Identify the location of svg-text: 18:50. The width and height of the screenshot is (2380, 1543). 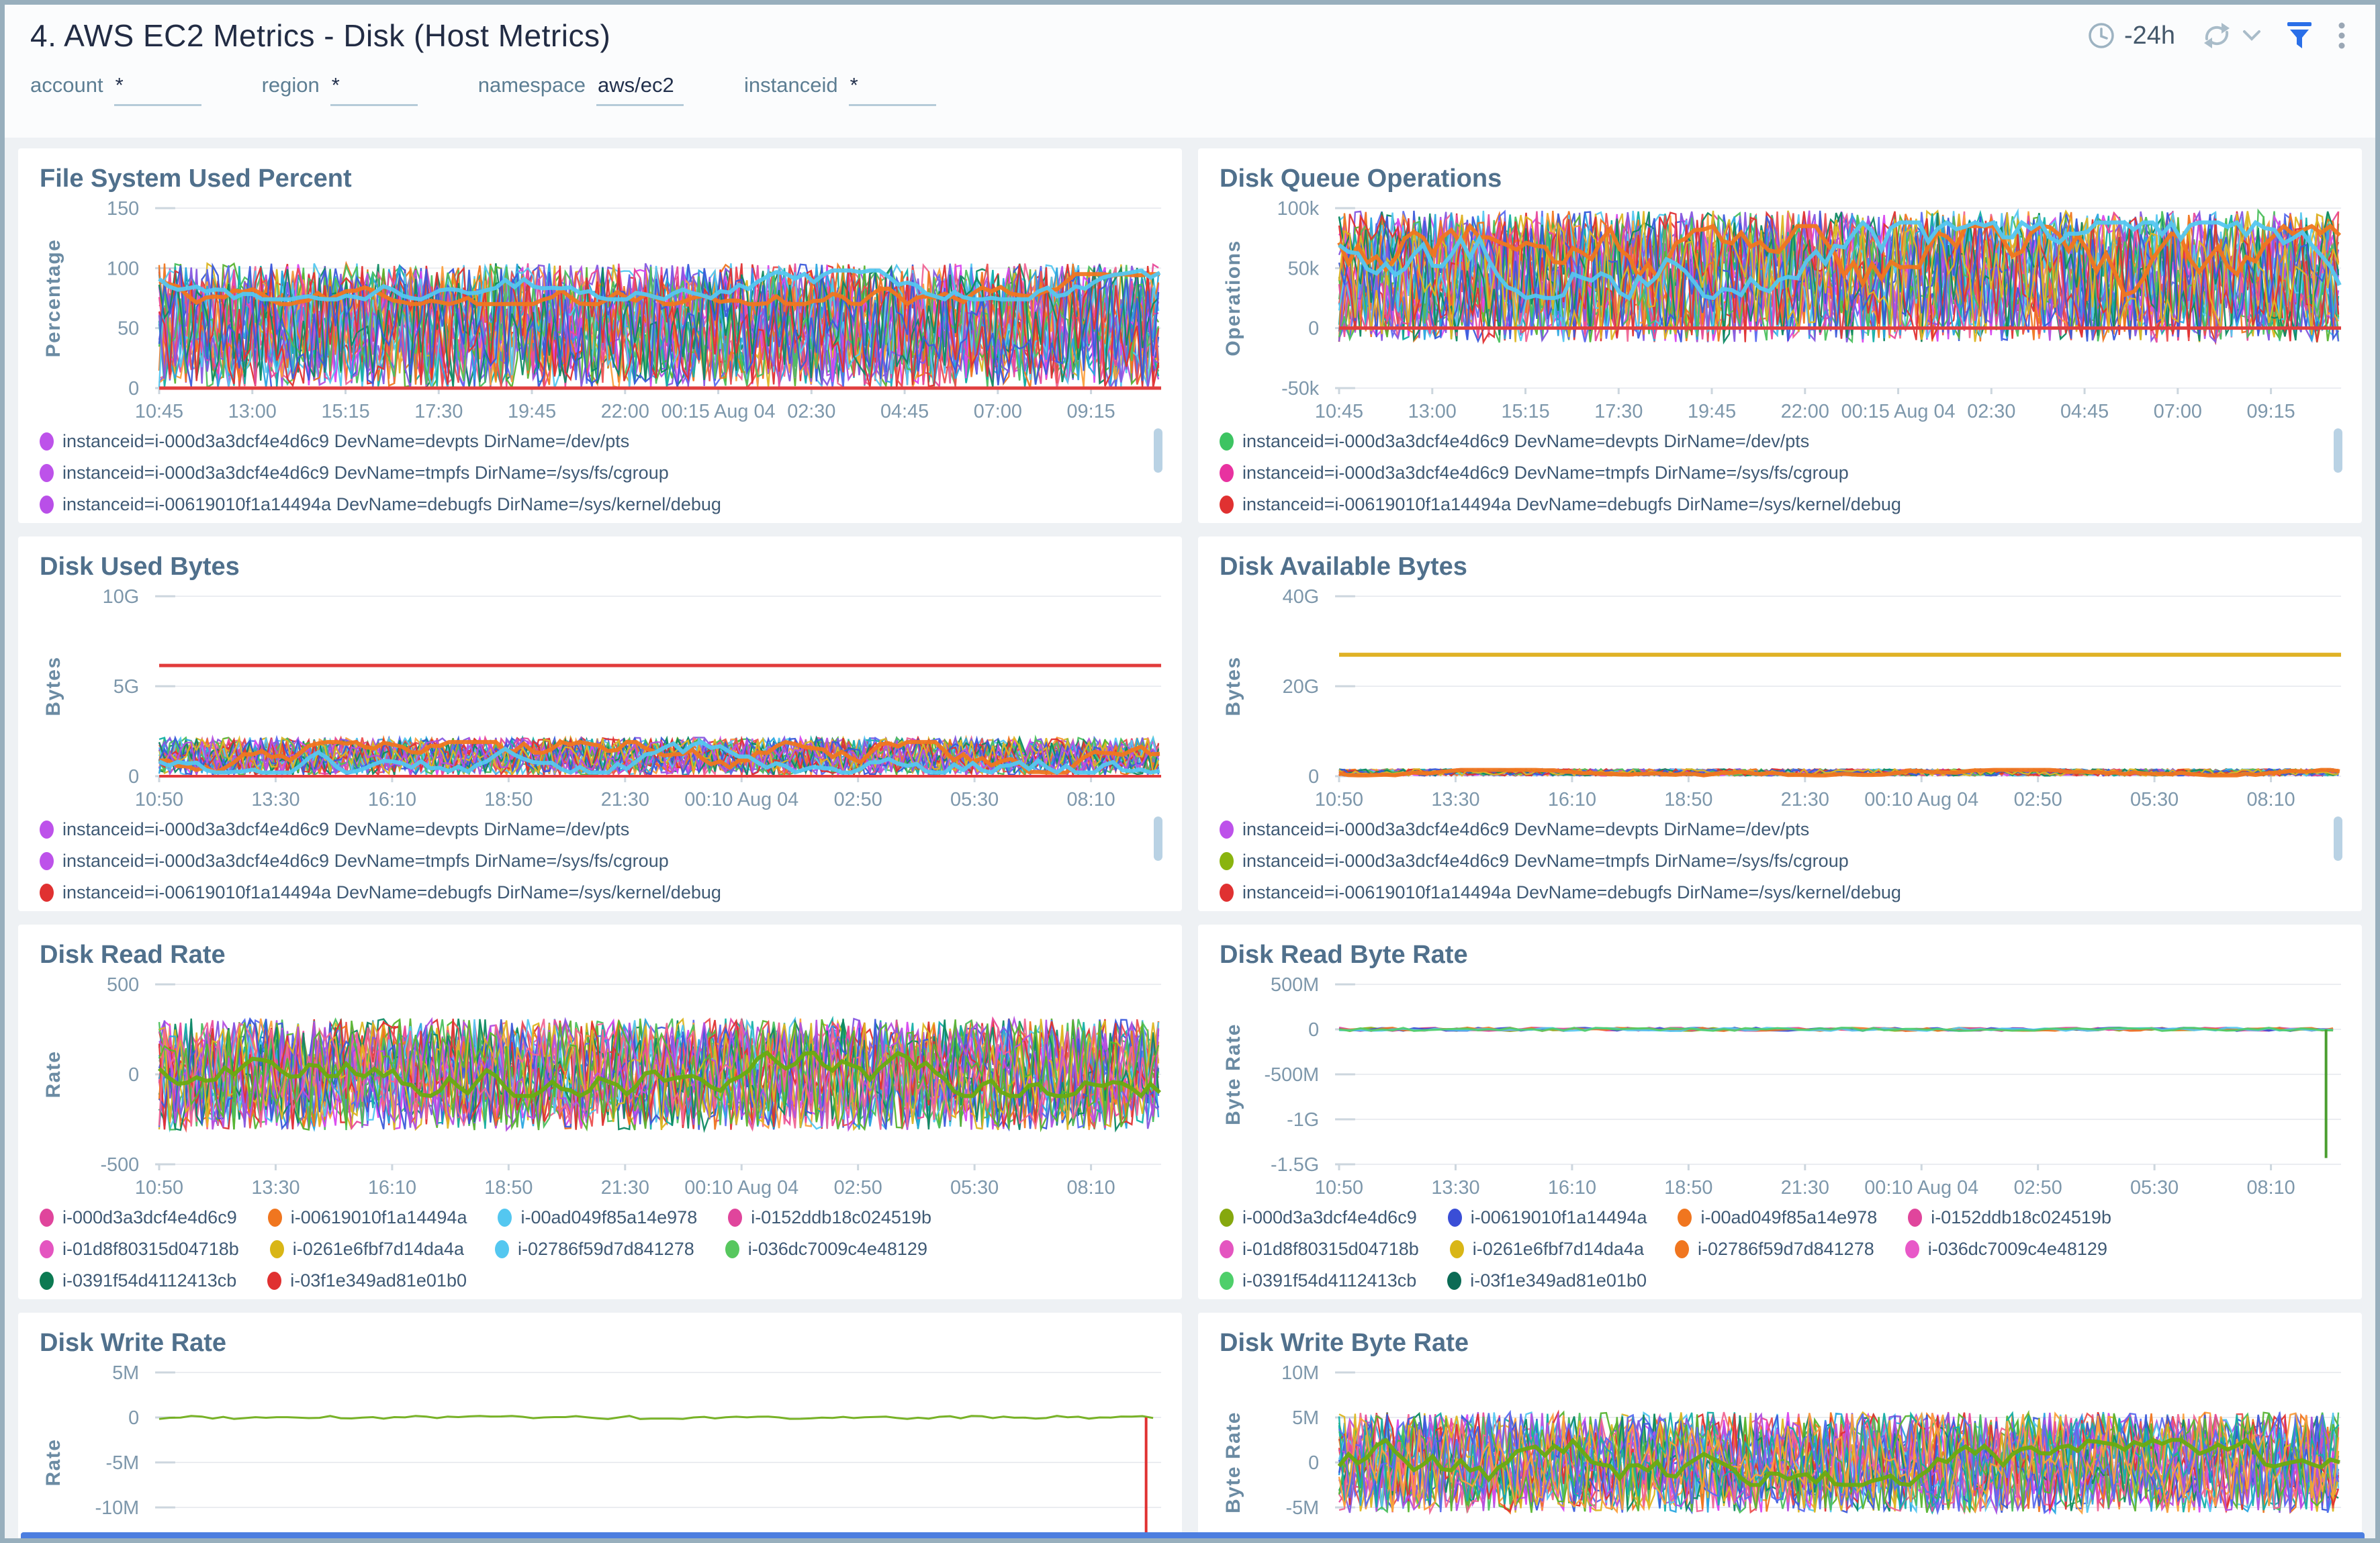
(508, 1188).